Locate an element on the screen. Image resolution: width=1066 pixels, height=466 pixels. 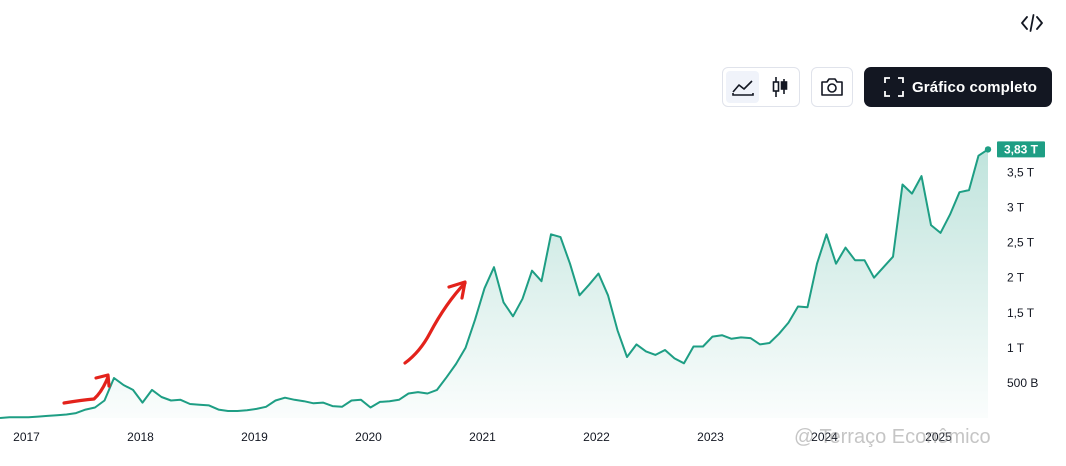
embed-code-button is located at coordinates (1032, 23).